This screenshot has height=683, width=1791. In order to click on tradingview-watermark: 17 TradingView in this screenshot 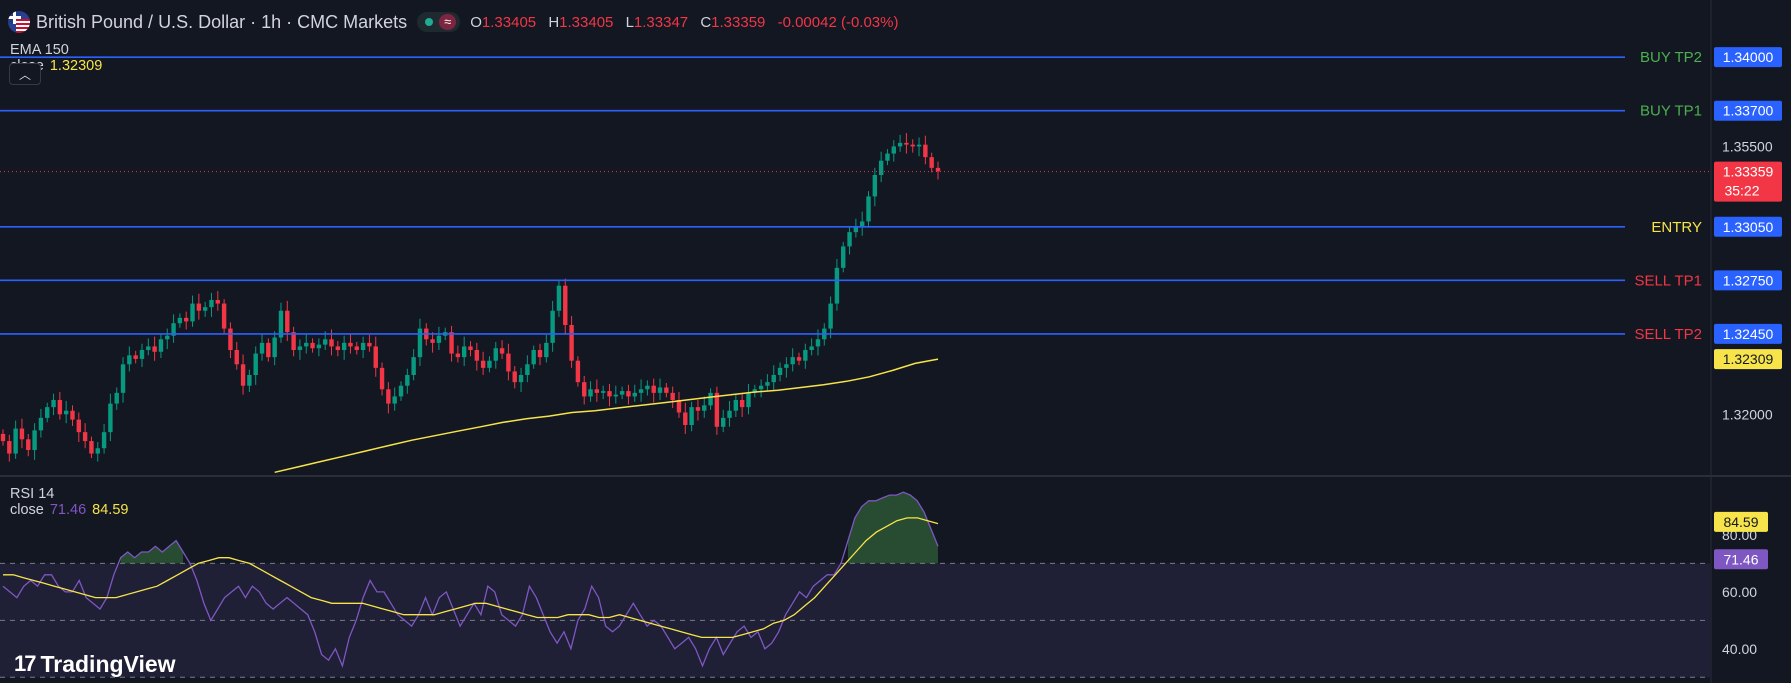, I will do `click(95, 664)`.